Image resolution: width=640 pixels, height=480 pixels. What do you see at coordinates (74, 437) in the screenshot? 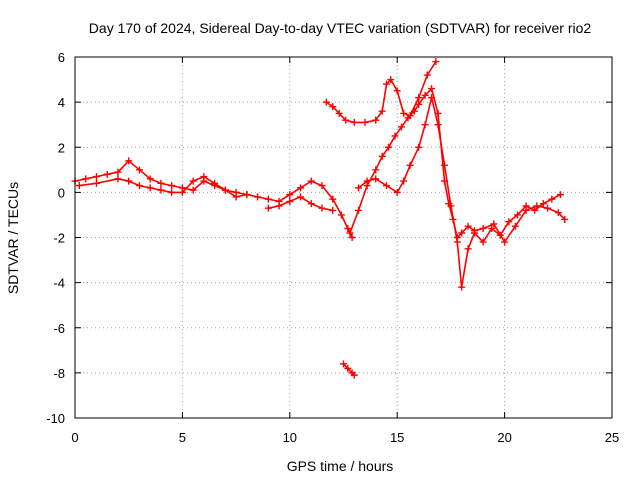
I see `x-tick-label: 0` at bounding box center [74, 437].